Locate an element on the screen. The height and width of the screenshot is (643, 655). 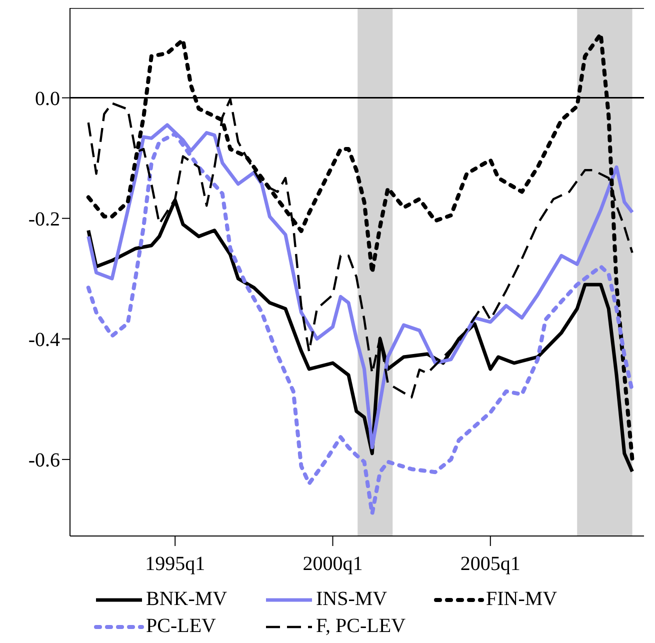
legend-label: FIN-MV is located at coordinates (522, 599).